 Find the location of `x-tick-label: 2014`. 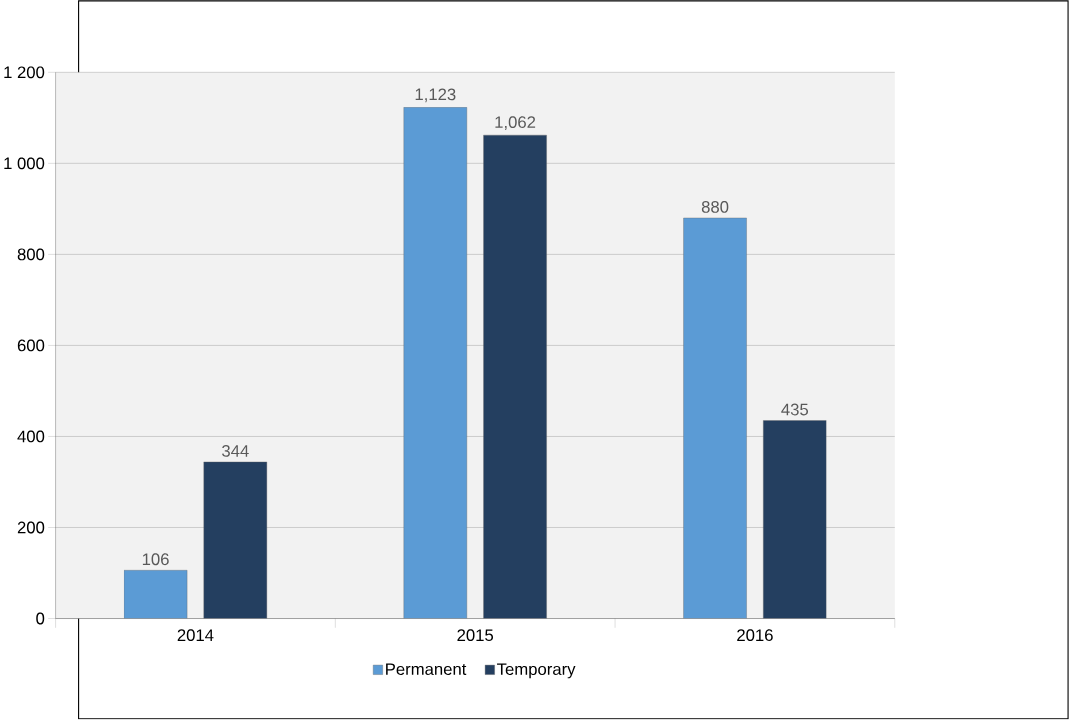

x-tick-label: 2014 is located at coordinates (195, 635).